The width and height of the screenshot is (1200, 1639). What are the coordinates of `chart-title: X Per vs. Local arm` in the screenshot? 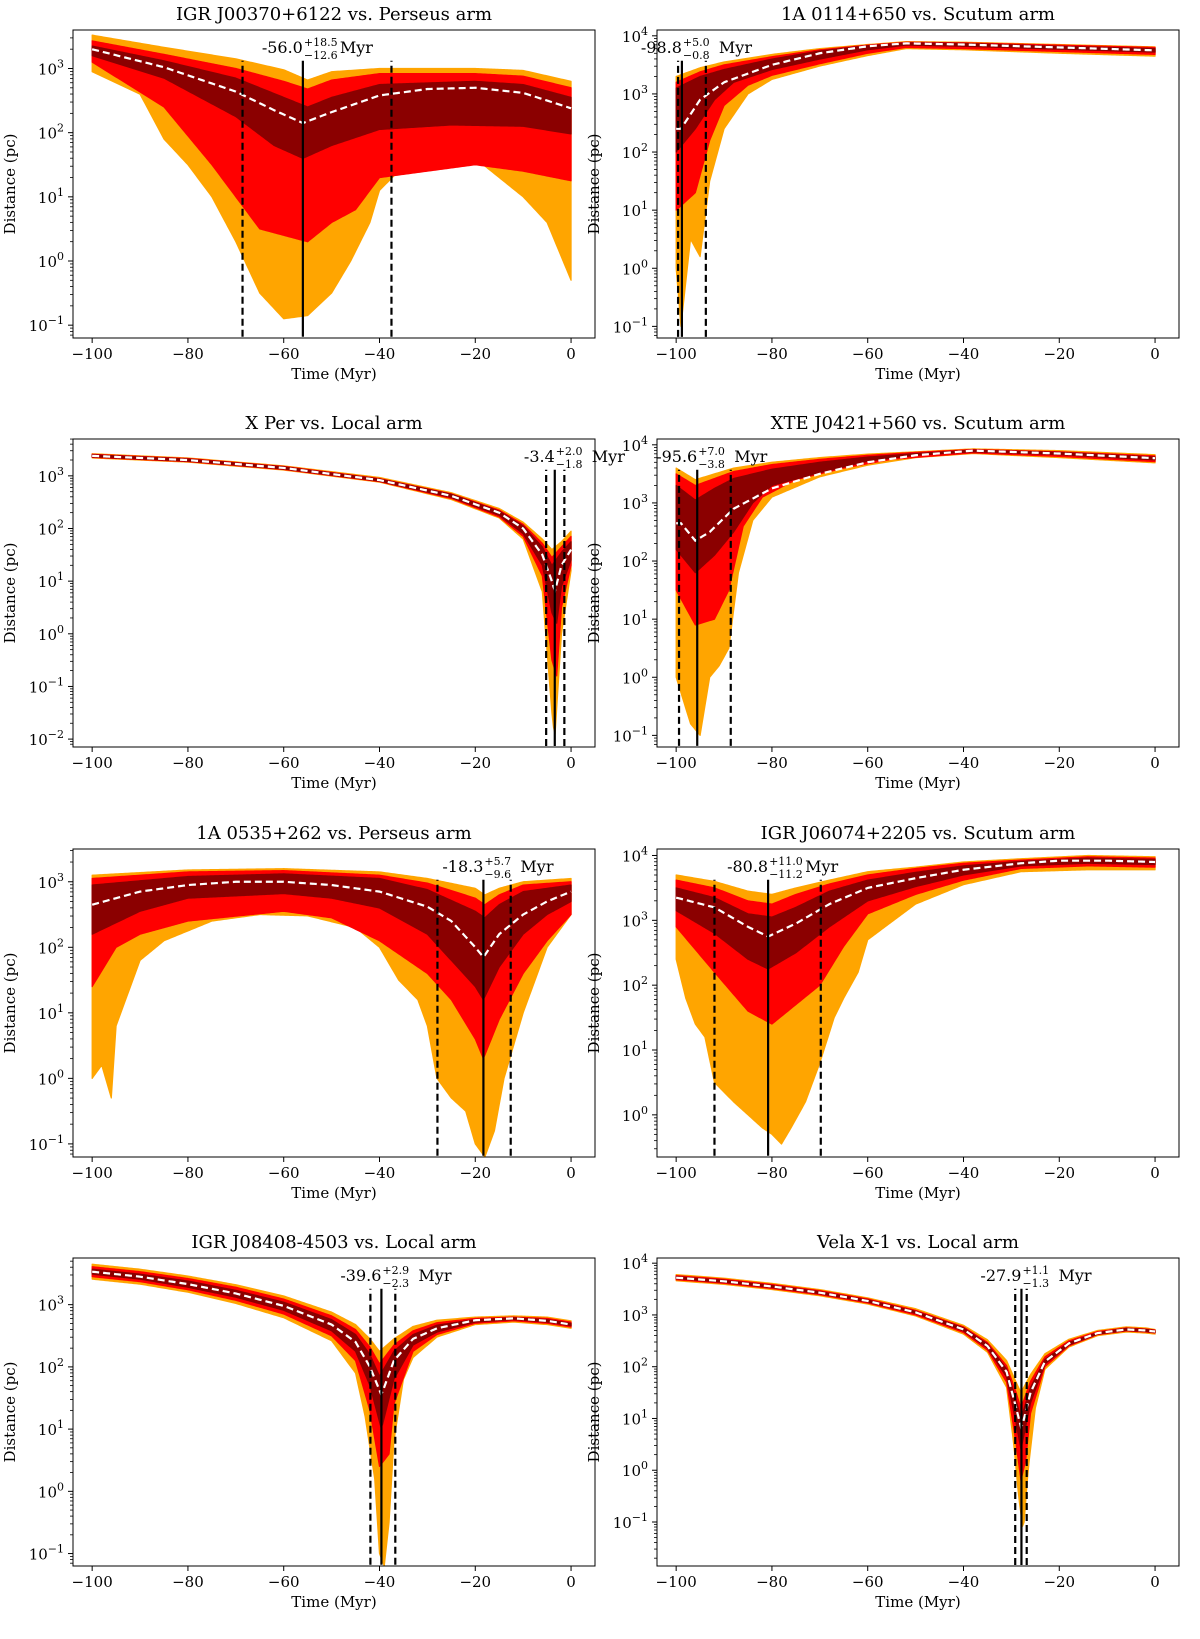 It's located at (333, 423).